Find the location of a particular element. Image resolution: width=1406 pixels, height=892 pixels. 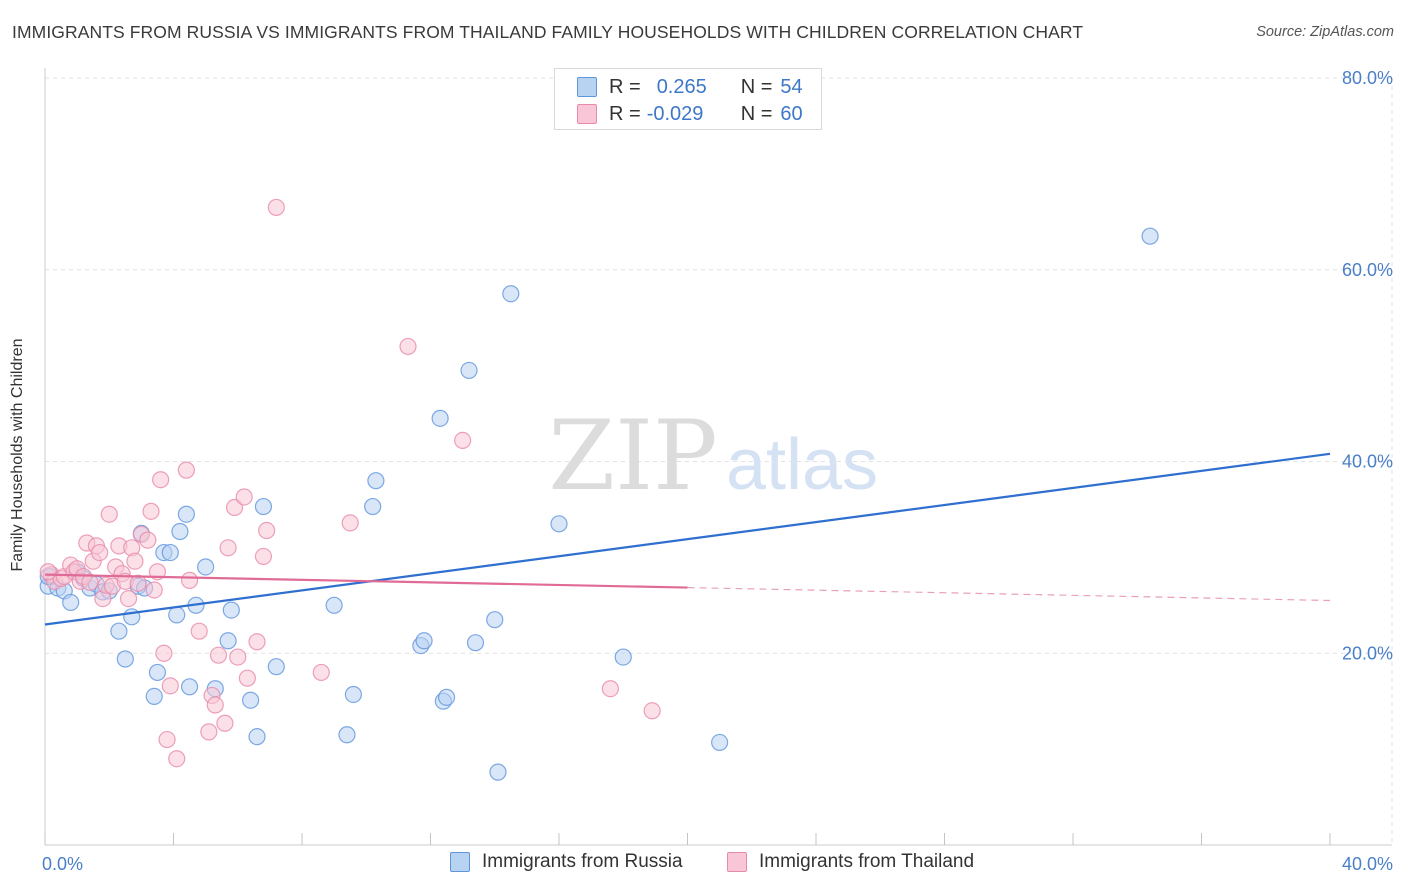

legend-label-russia: Immigrants from Russia is located at coordinates (582, 861).